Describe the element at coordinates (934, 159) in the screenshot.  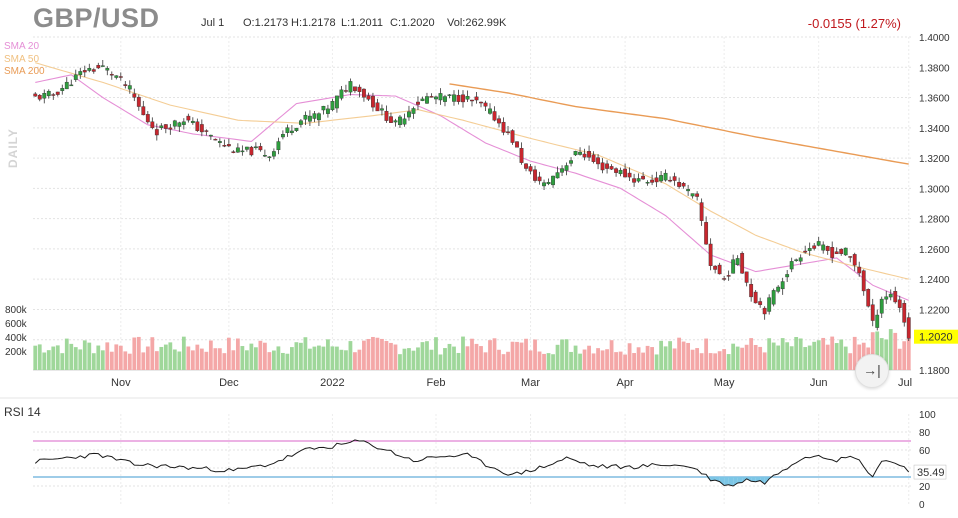
I see `y-tick-label: 1.3200` at that location.